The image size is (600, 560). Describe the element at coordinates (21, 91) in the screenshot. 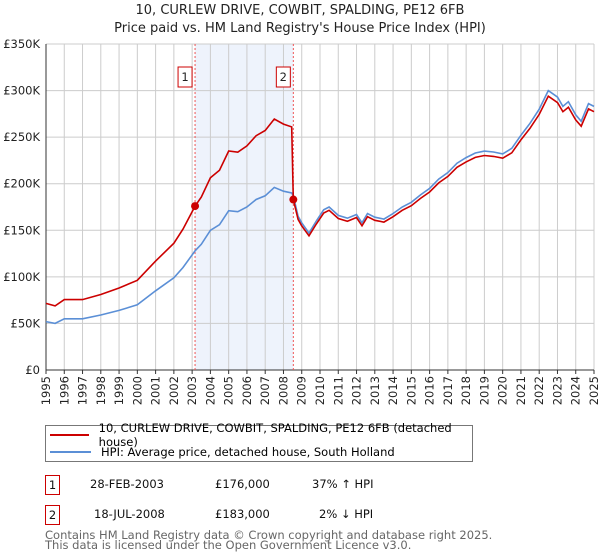

I see `y-tick-label: £300K` at that location.